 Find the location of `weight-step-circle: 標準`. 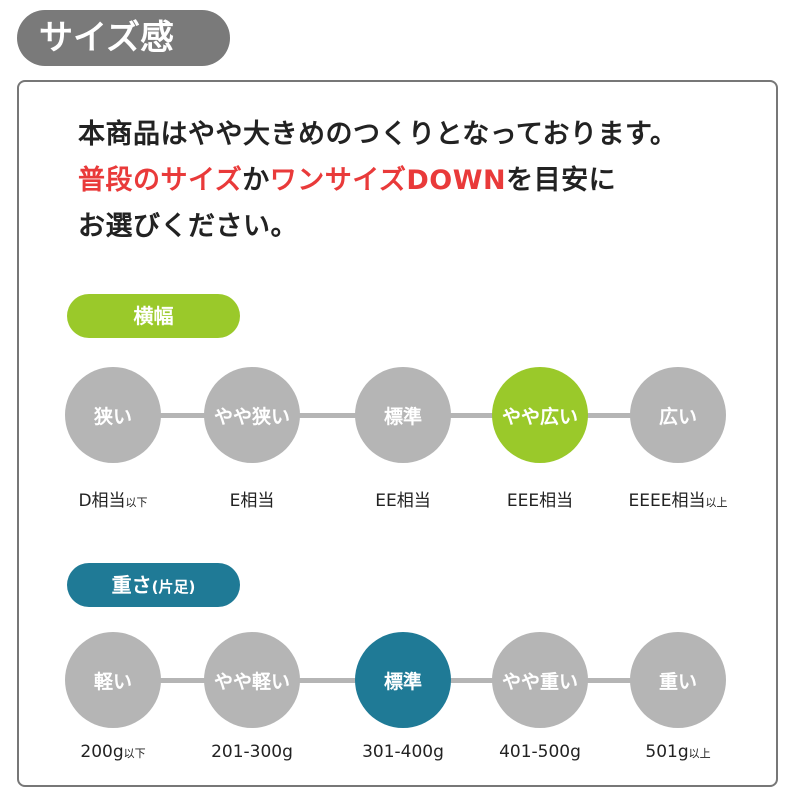

weight-step-circle: 標準 is located at coordinates (403, 680).